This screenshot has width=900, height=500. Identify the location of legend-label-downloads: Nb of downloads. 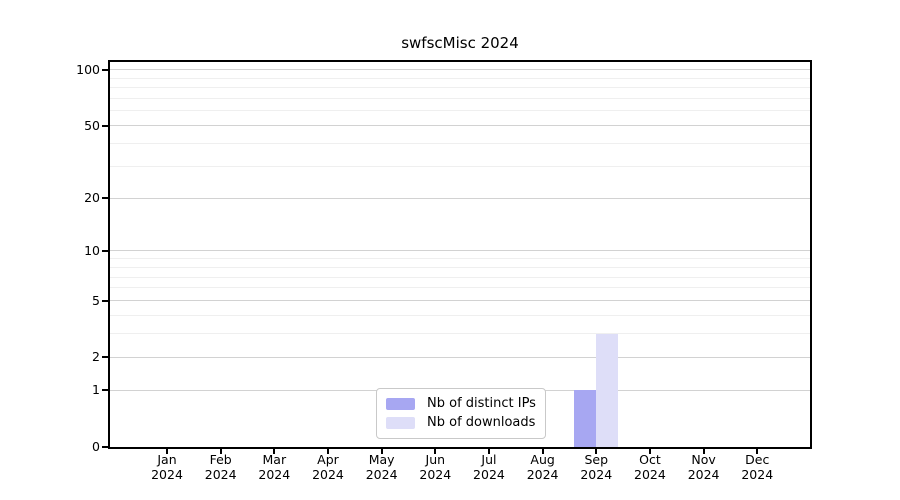
(481, 422).